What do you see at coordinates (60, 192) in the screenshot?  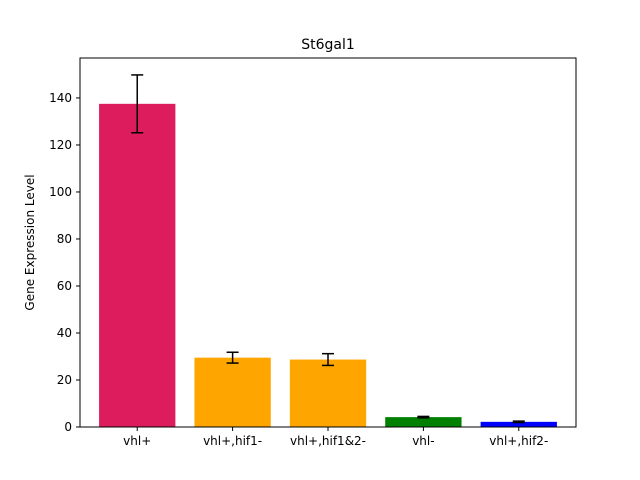 I see `y-tick-label-5: 100` at bounding box center [60, 192].